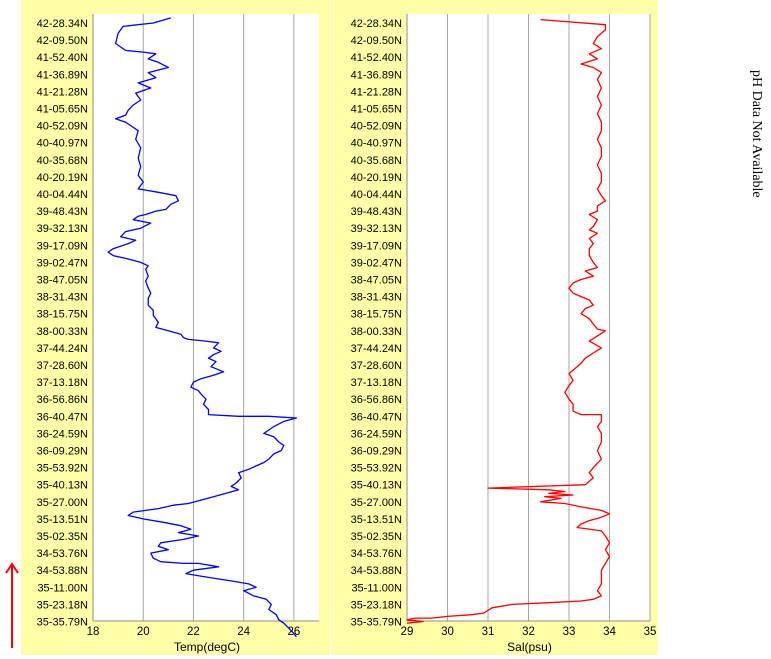 This screenshot has width=771, height=659. What do you see at coordinates (528, 632) in the screenshot?
I see `sal-x-tick-label: 32` at bounding box center [528, 632].